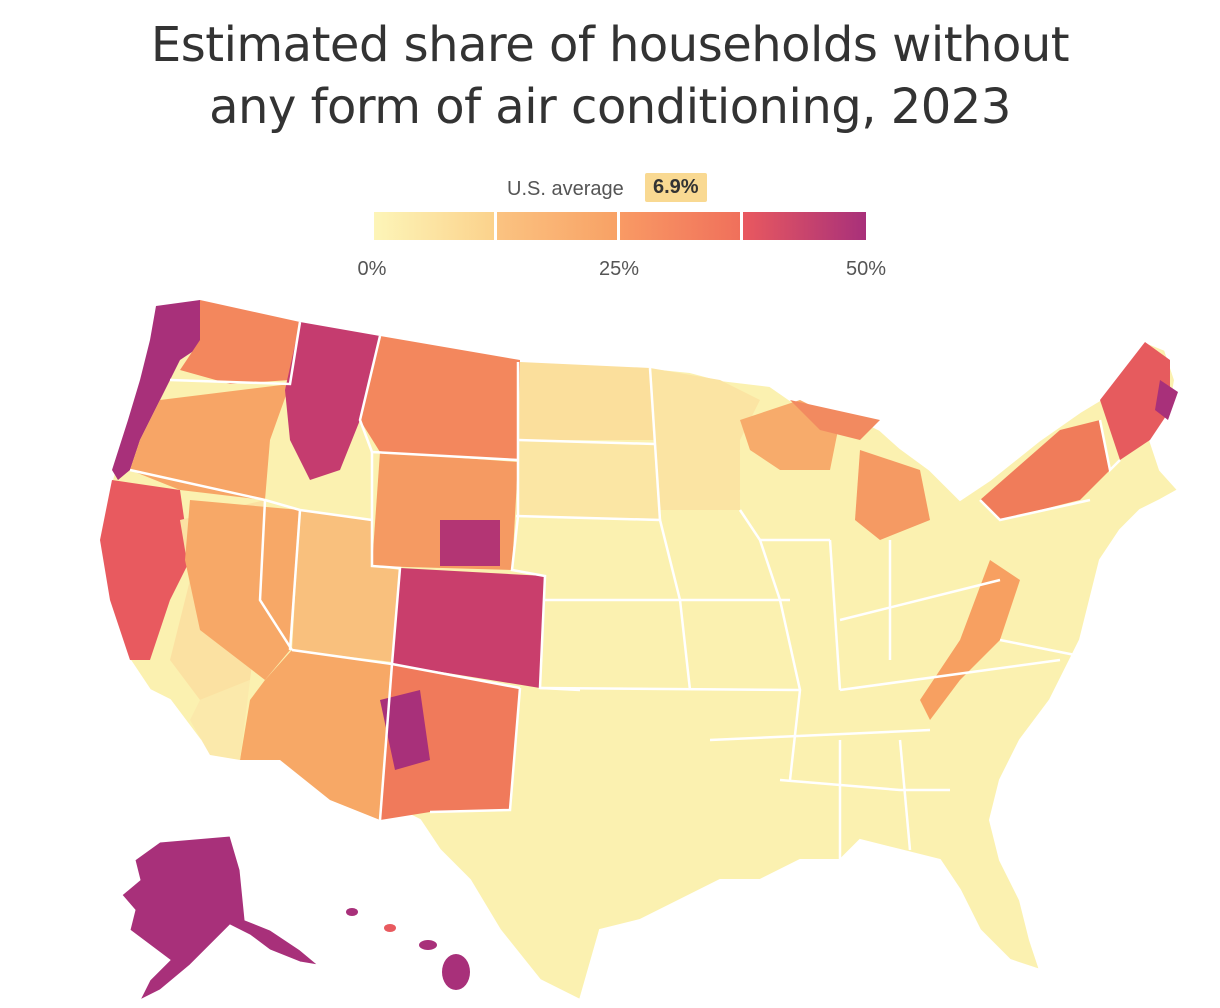 The height and width of the screenshot is (1008, 1220). What do you see at coordinates (705, 439) in the screenshot?
I see `region-minnesota` at bounding box center [705, 439].